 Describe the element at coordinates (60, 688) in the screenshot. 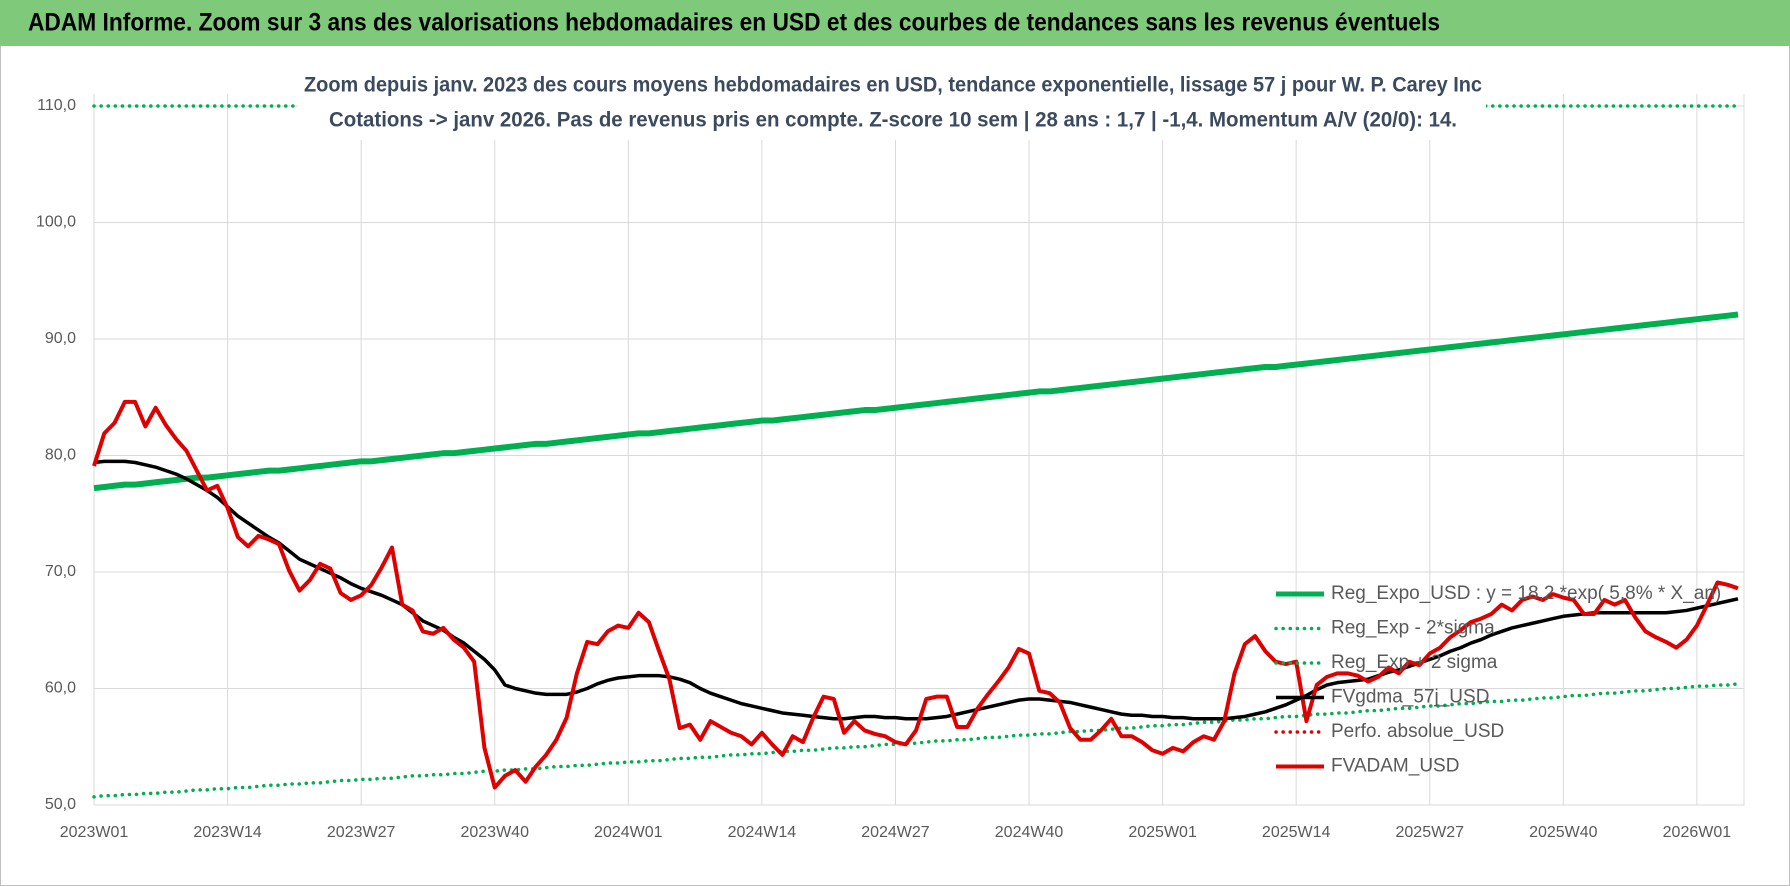

I see `y-tick-label: 60,0` at that location.